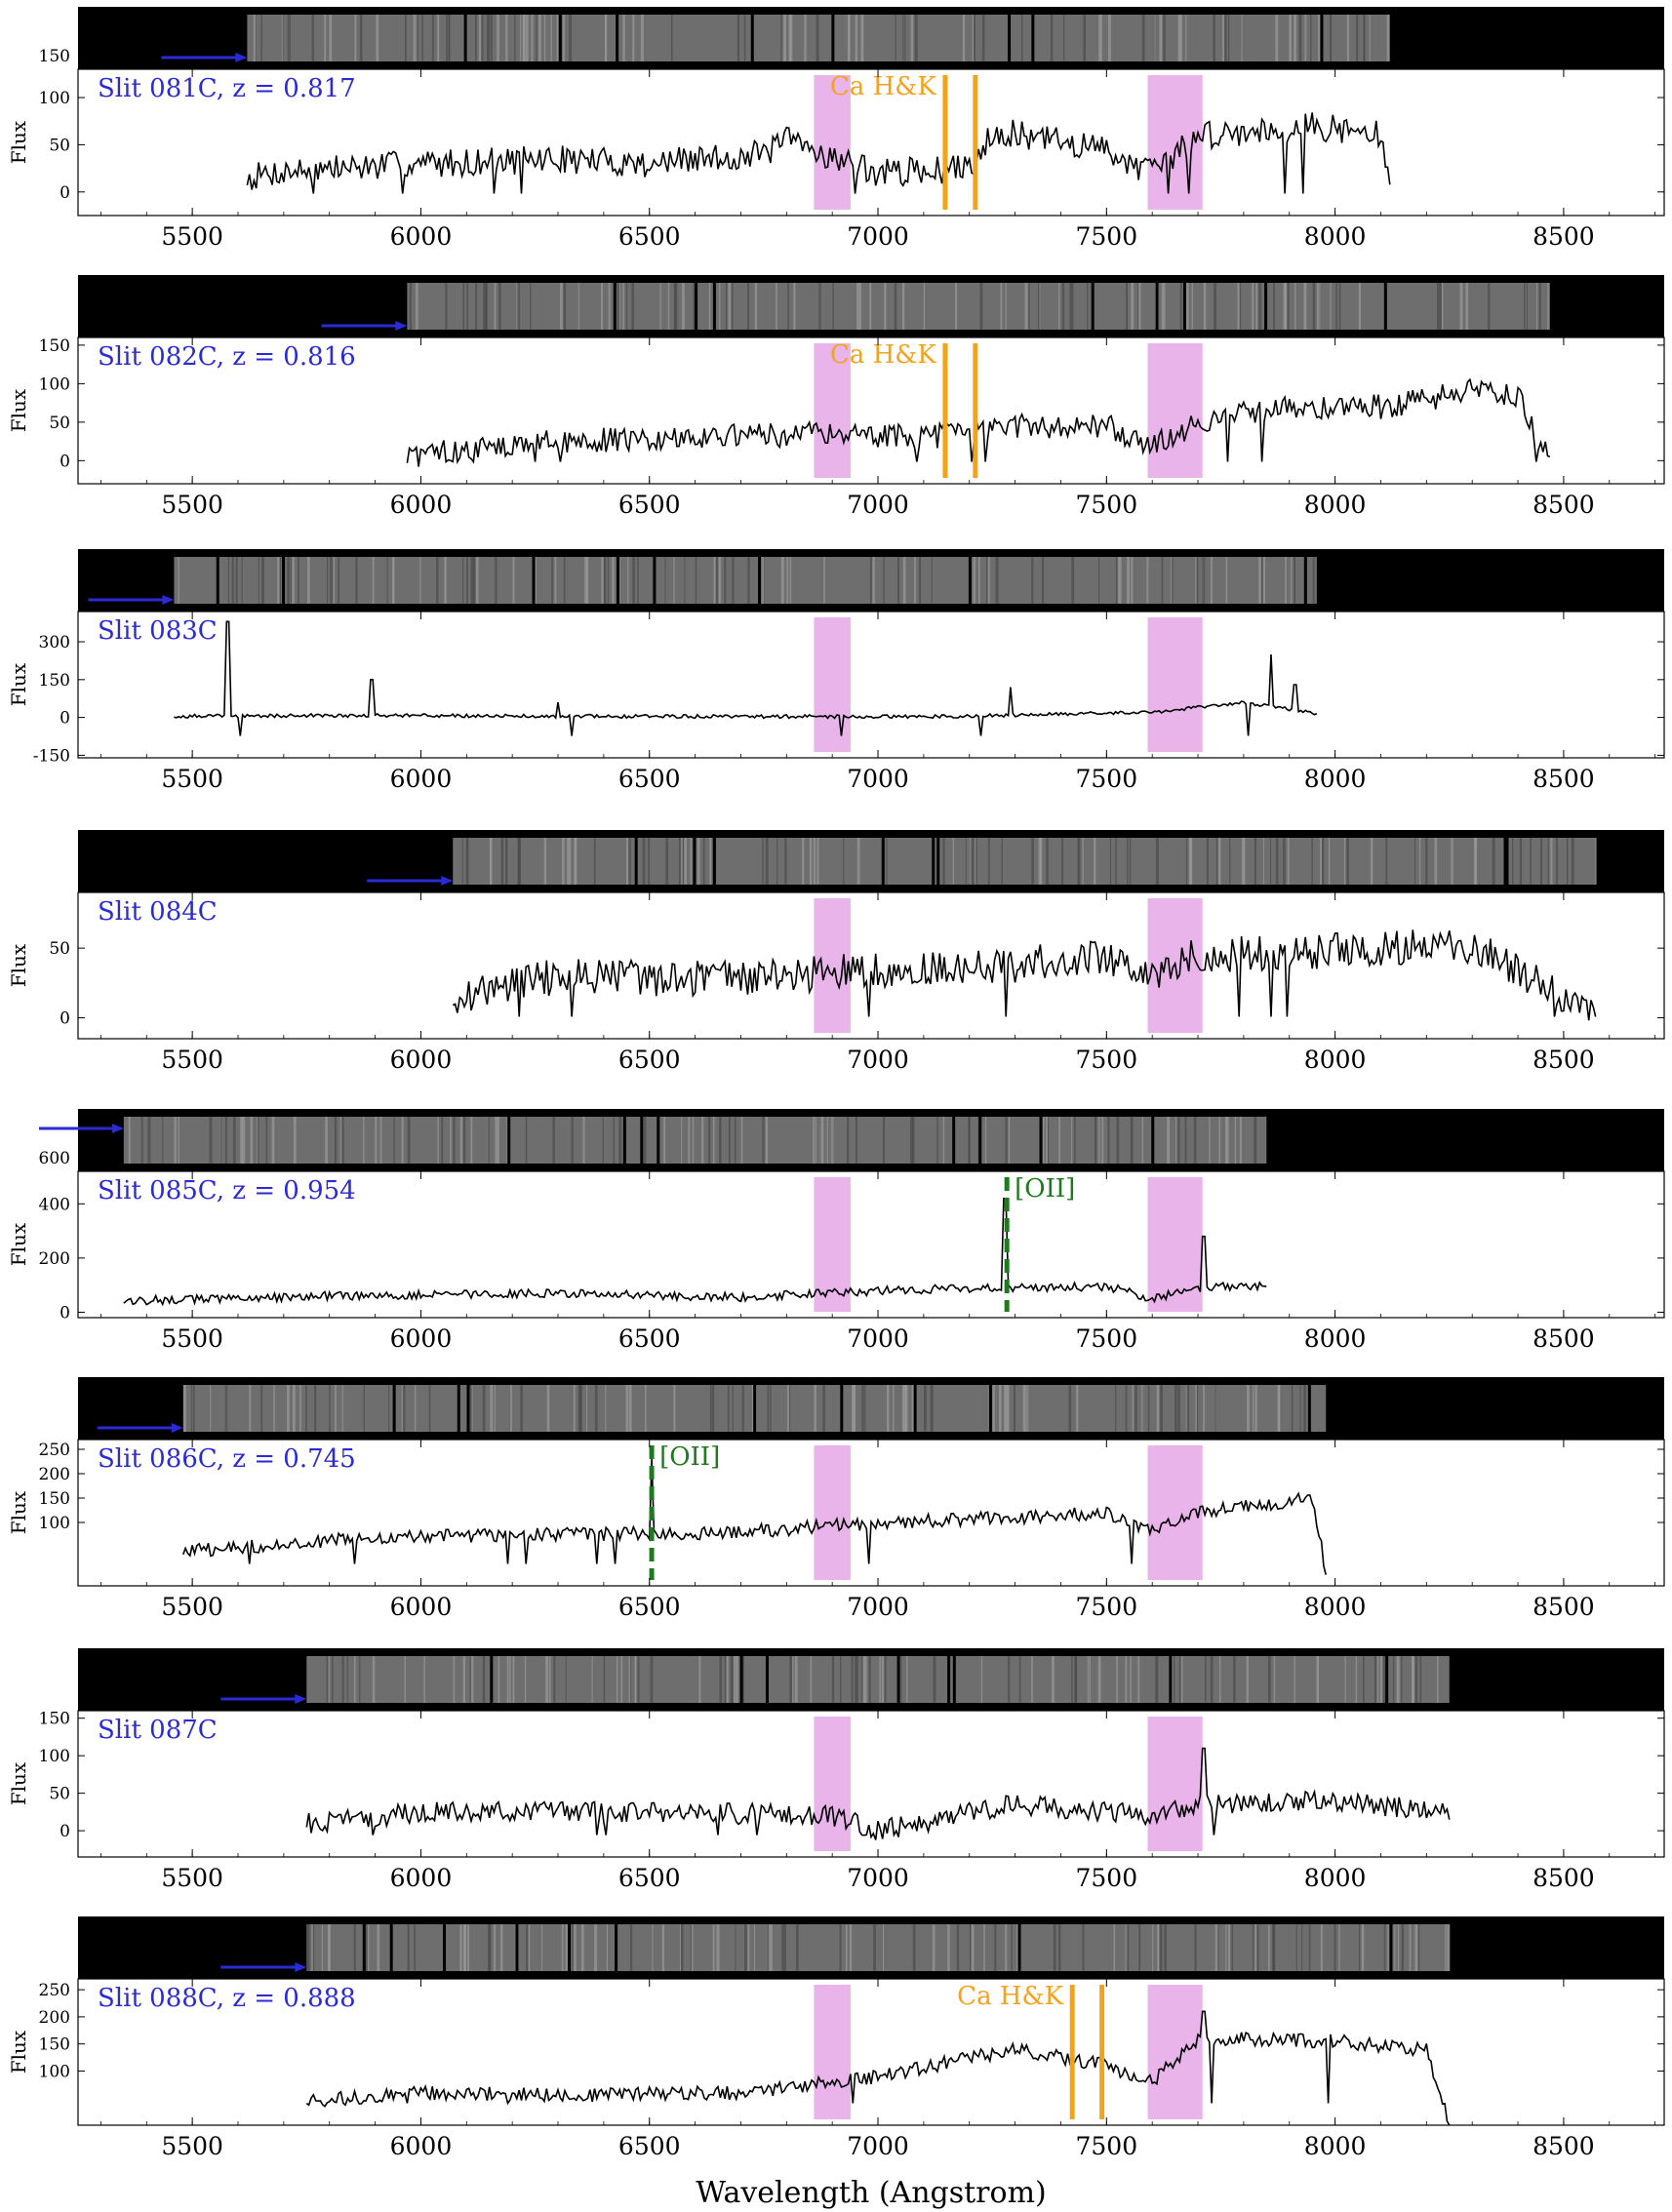 The height and width of the screenshot is (2212, 1672). I want to click on spectrum-2d-trace, so click(878, 1947).